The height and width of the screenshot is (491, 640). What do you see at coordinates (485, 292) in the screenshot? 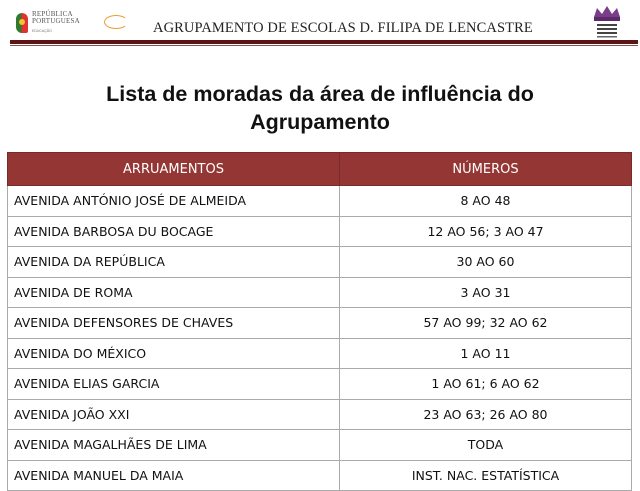
I see `numbers-cell: 3 AO 31` at bounding box center [485, 292].